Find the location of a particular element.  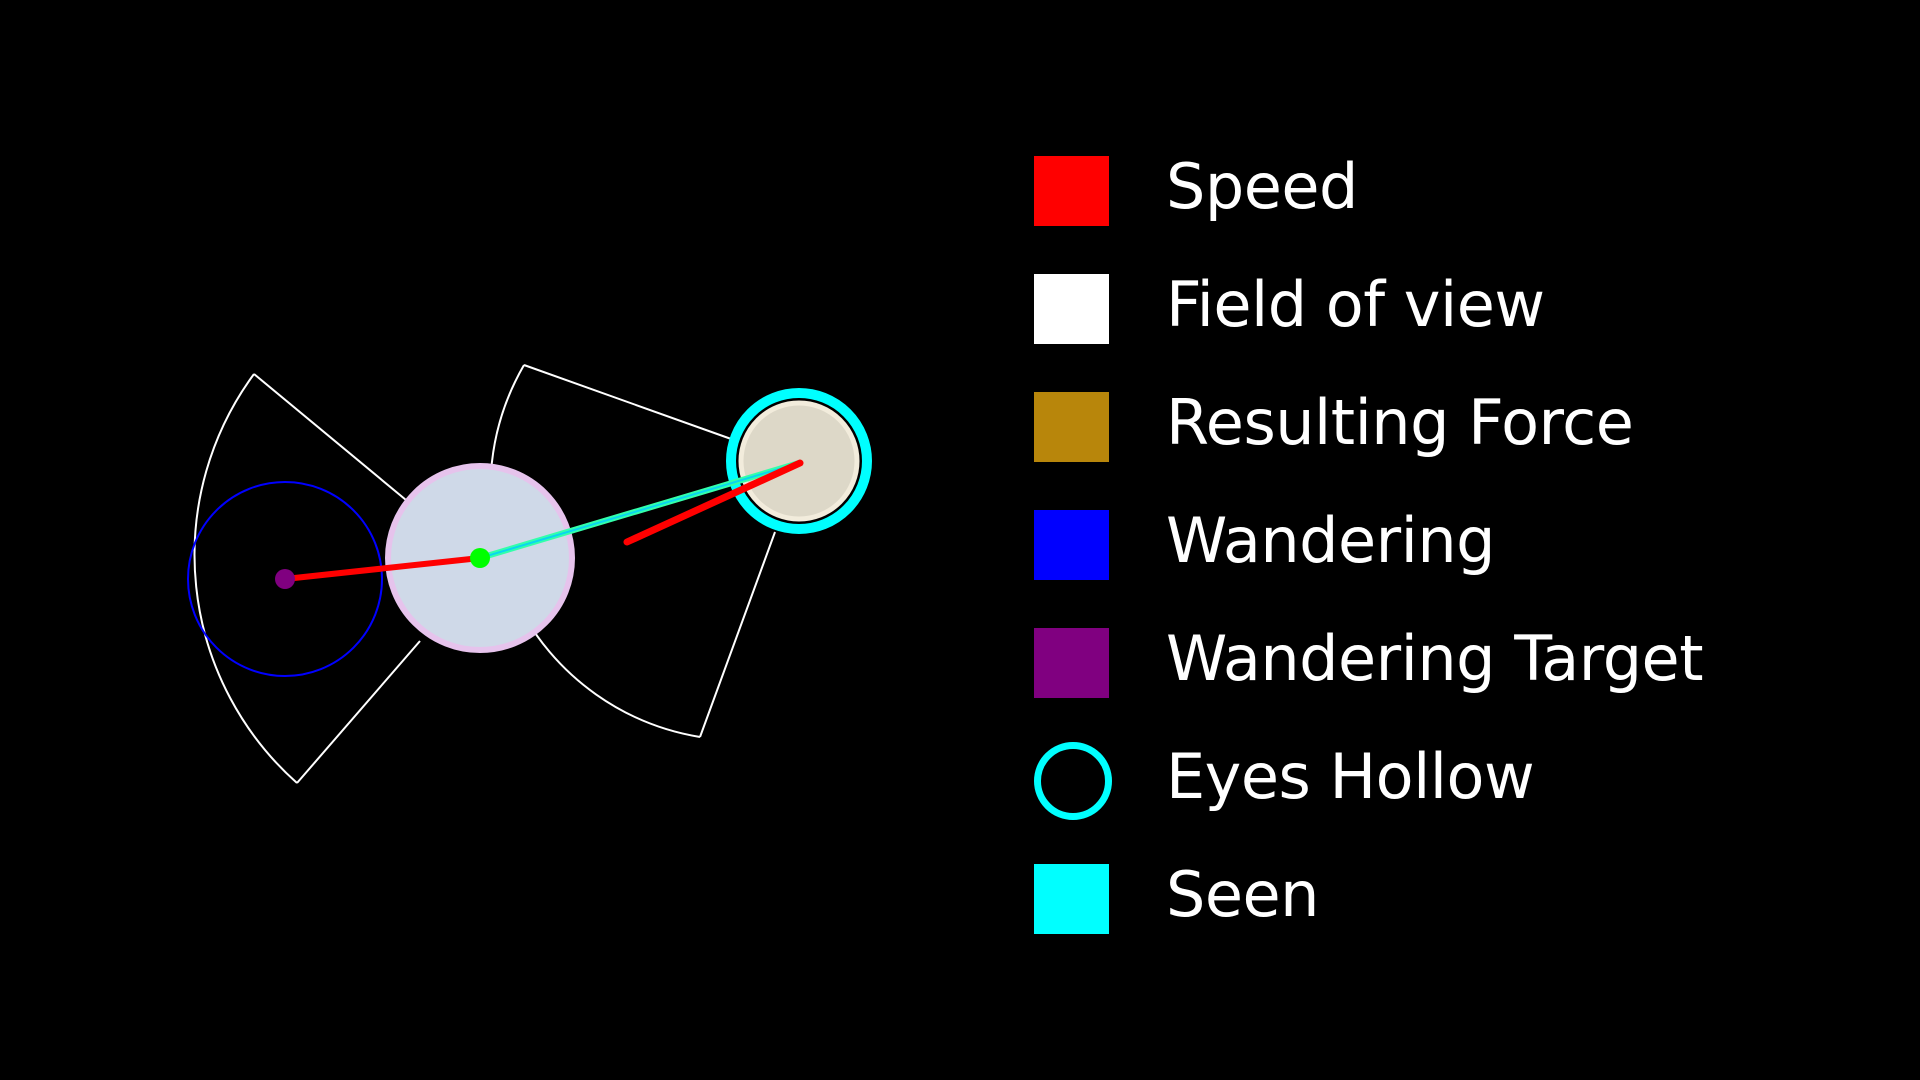

resulting-force-swatch is located at coordinates (1071, 427).